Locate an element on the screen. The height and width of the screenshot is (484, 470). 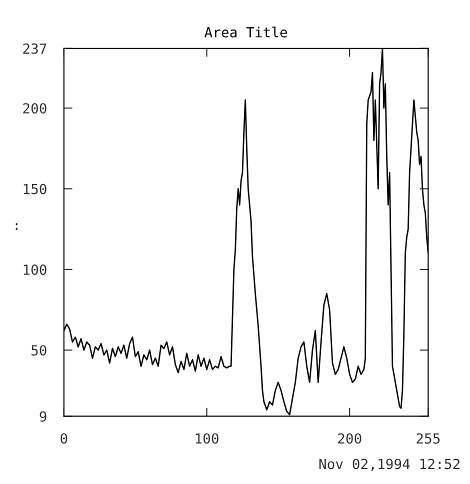
x-tick-label: 200 is located at coordinates (350, 438).